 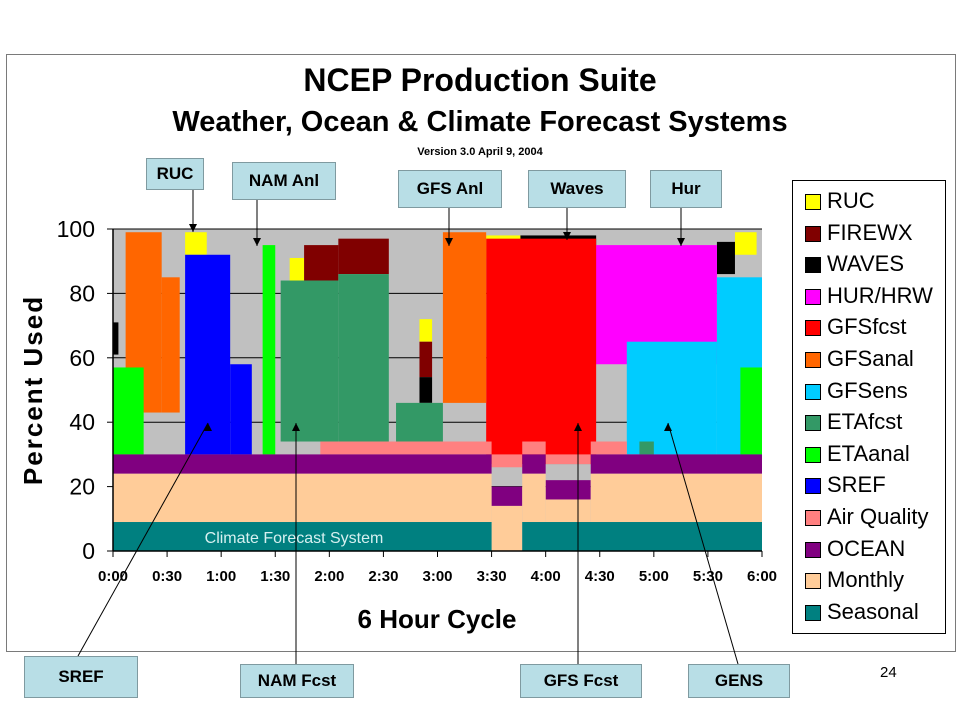 What do you see at coordinates (866, 580) in the screenshot?
I see `legend-label: Monthly` at bounding box center [866, 580].